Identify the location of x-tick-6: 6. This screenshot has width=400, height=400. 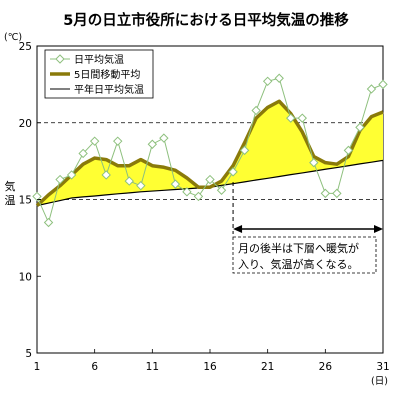
(94, 367).